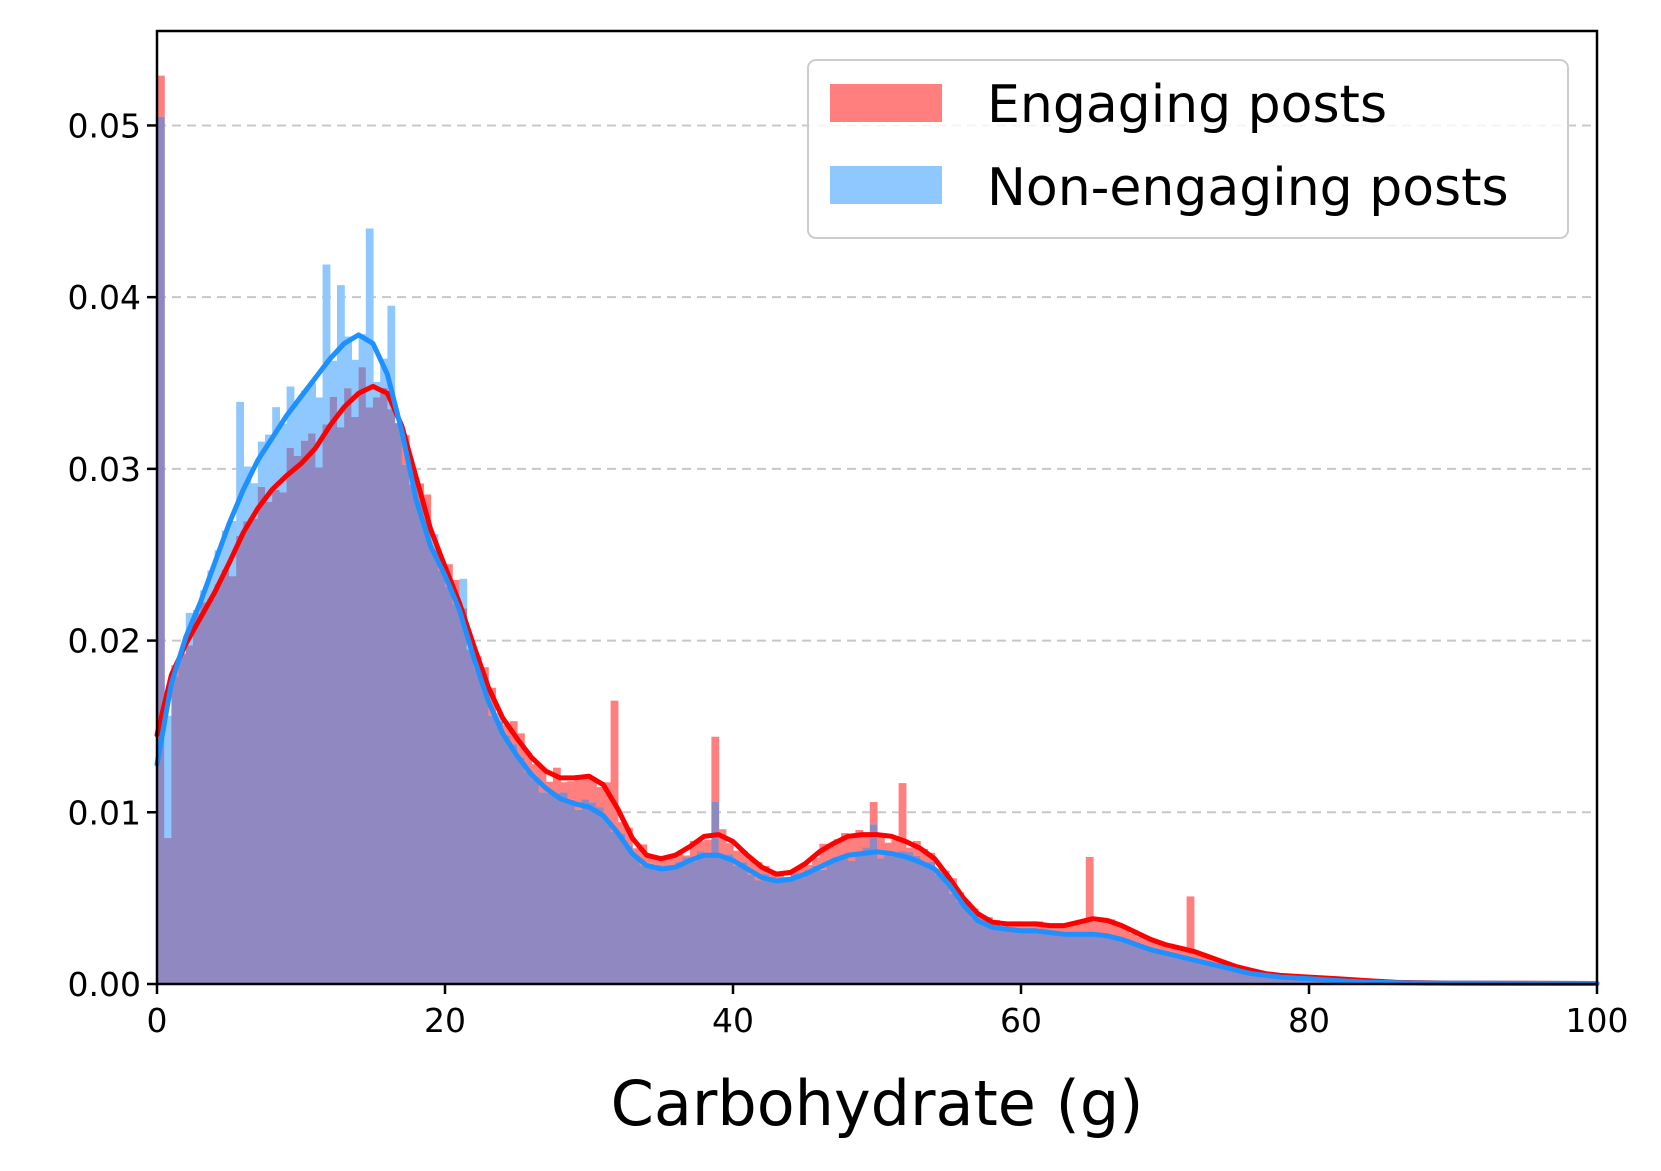 The width and height of the screenshot is (1661, 1171). Describe the element at coordinates (886, 103) in the screenshot. I see `legend-swatch-engaging` at that location.